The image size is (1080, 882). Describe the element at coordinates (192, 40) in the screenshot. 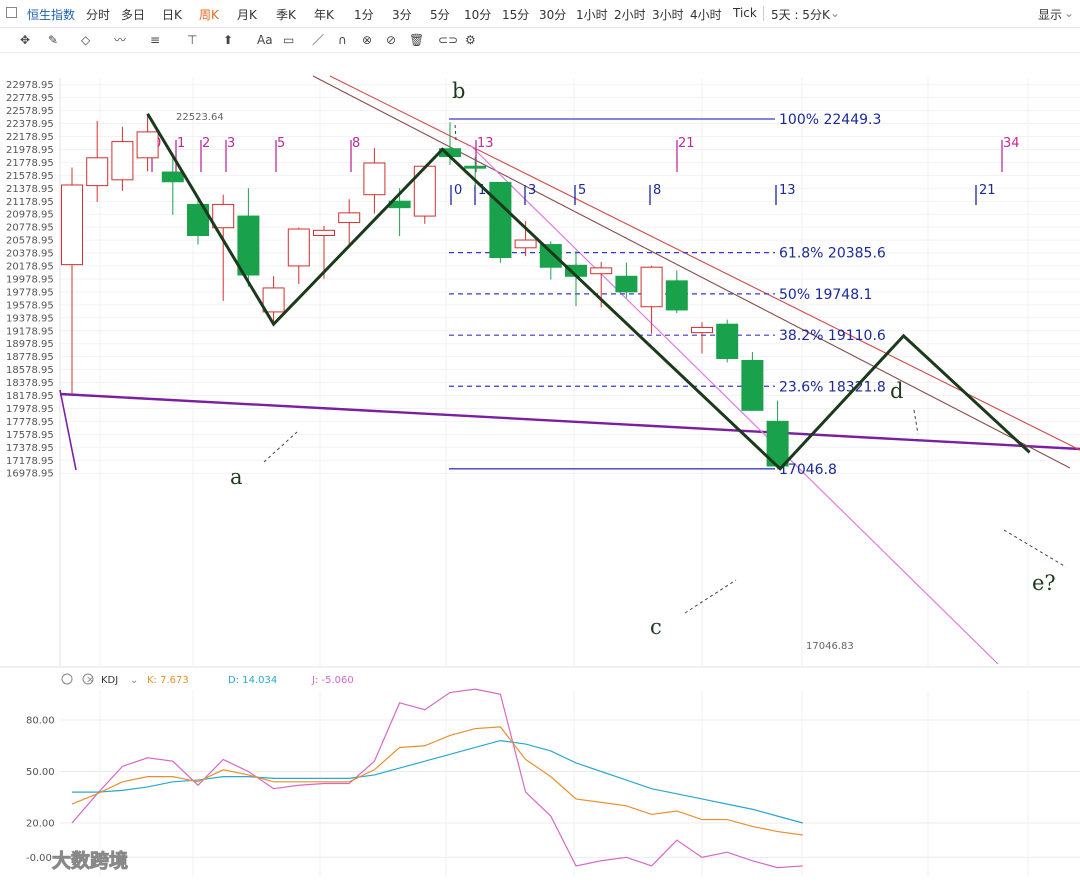

I see `text-cursor-icon: ⊤` at that location.